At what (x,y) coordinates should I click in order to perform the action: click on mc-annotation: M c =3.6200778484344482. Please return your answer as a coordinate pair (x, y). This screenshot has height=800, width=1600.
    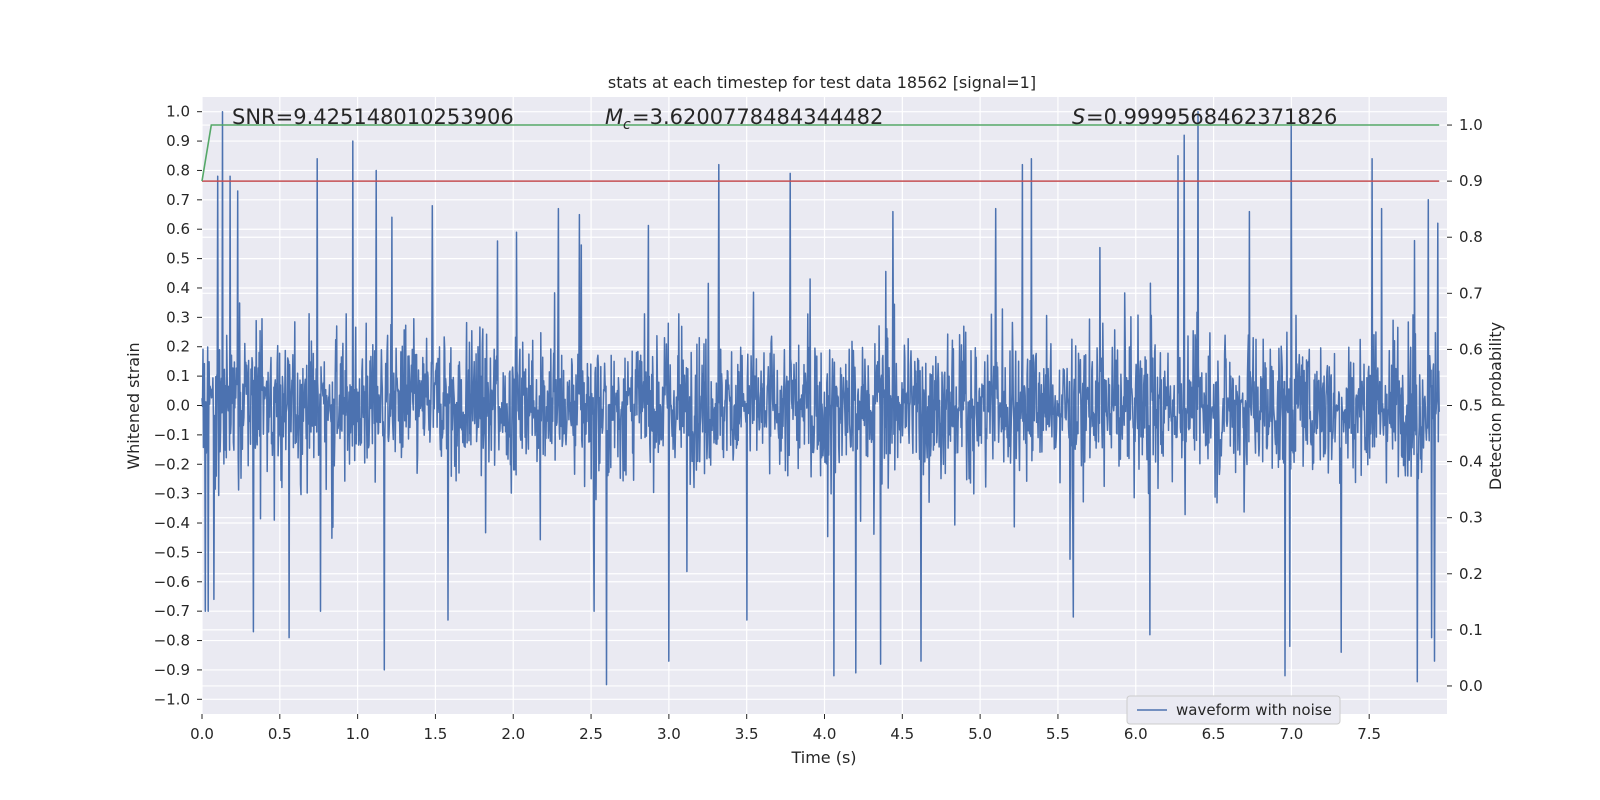
    Looking at the image, I should click on (744, 119).